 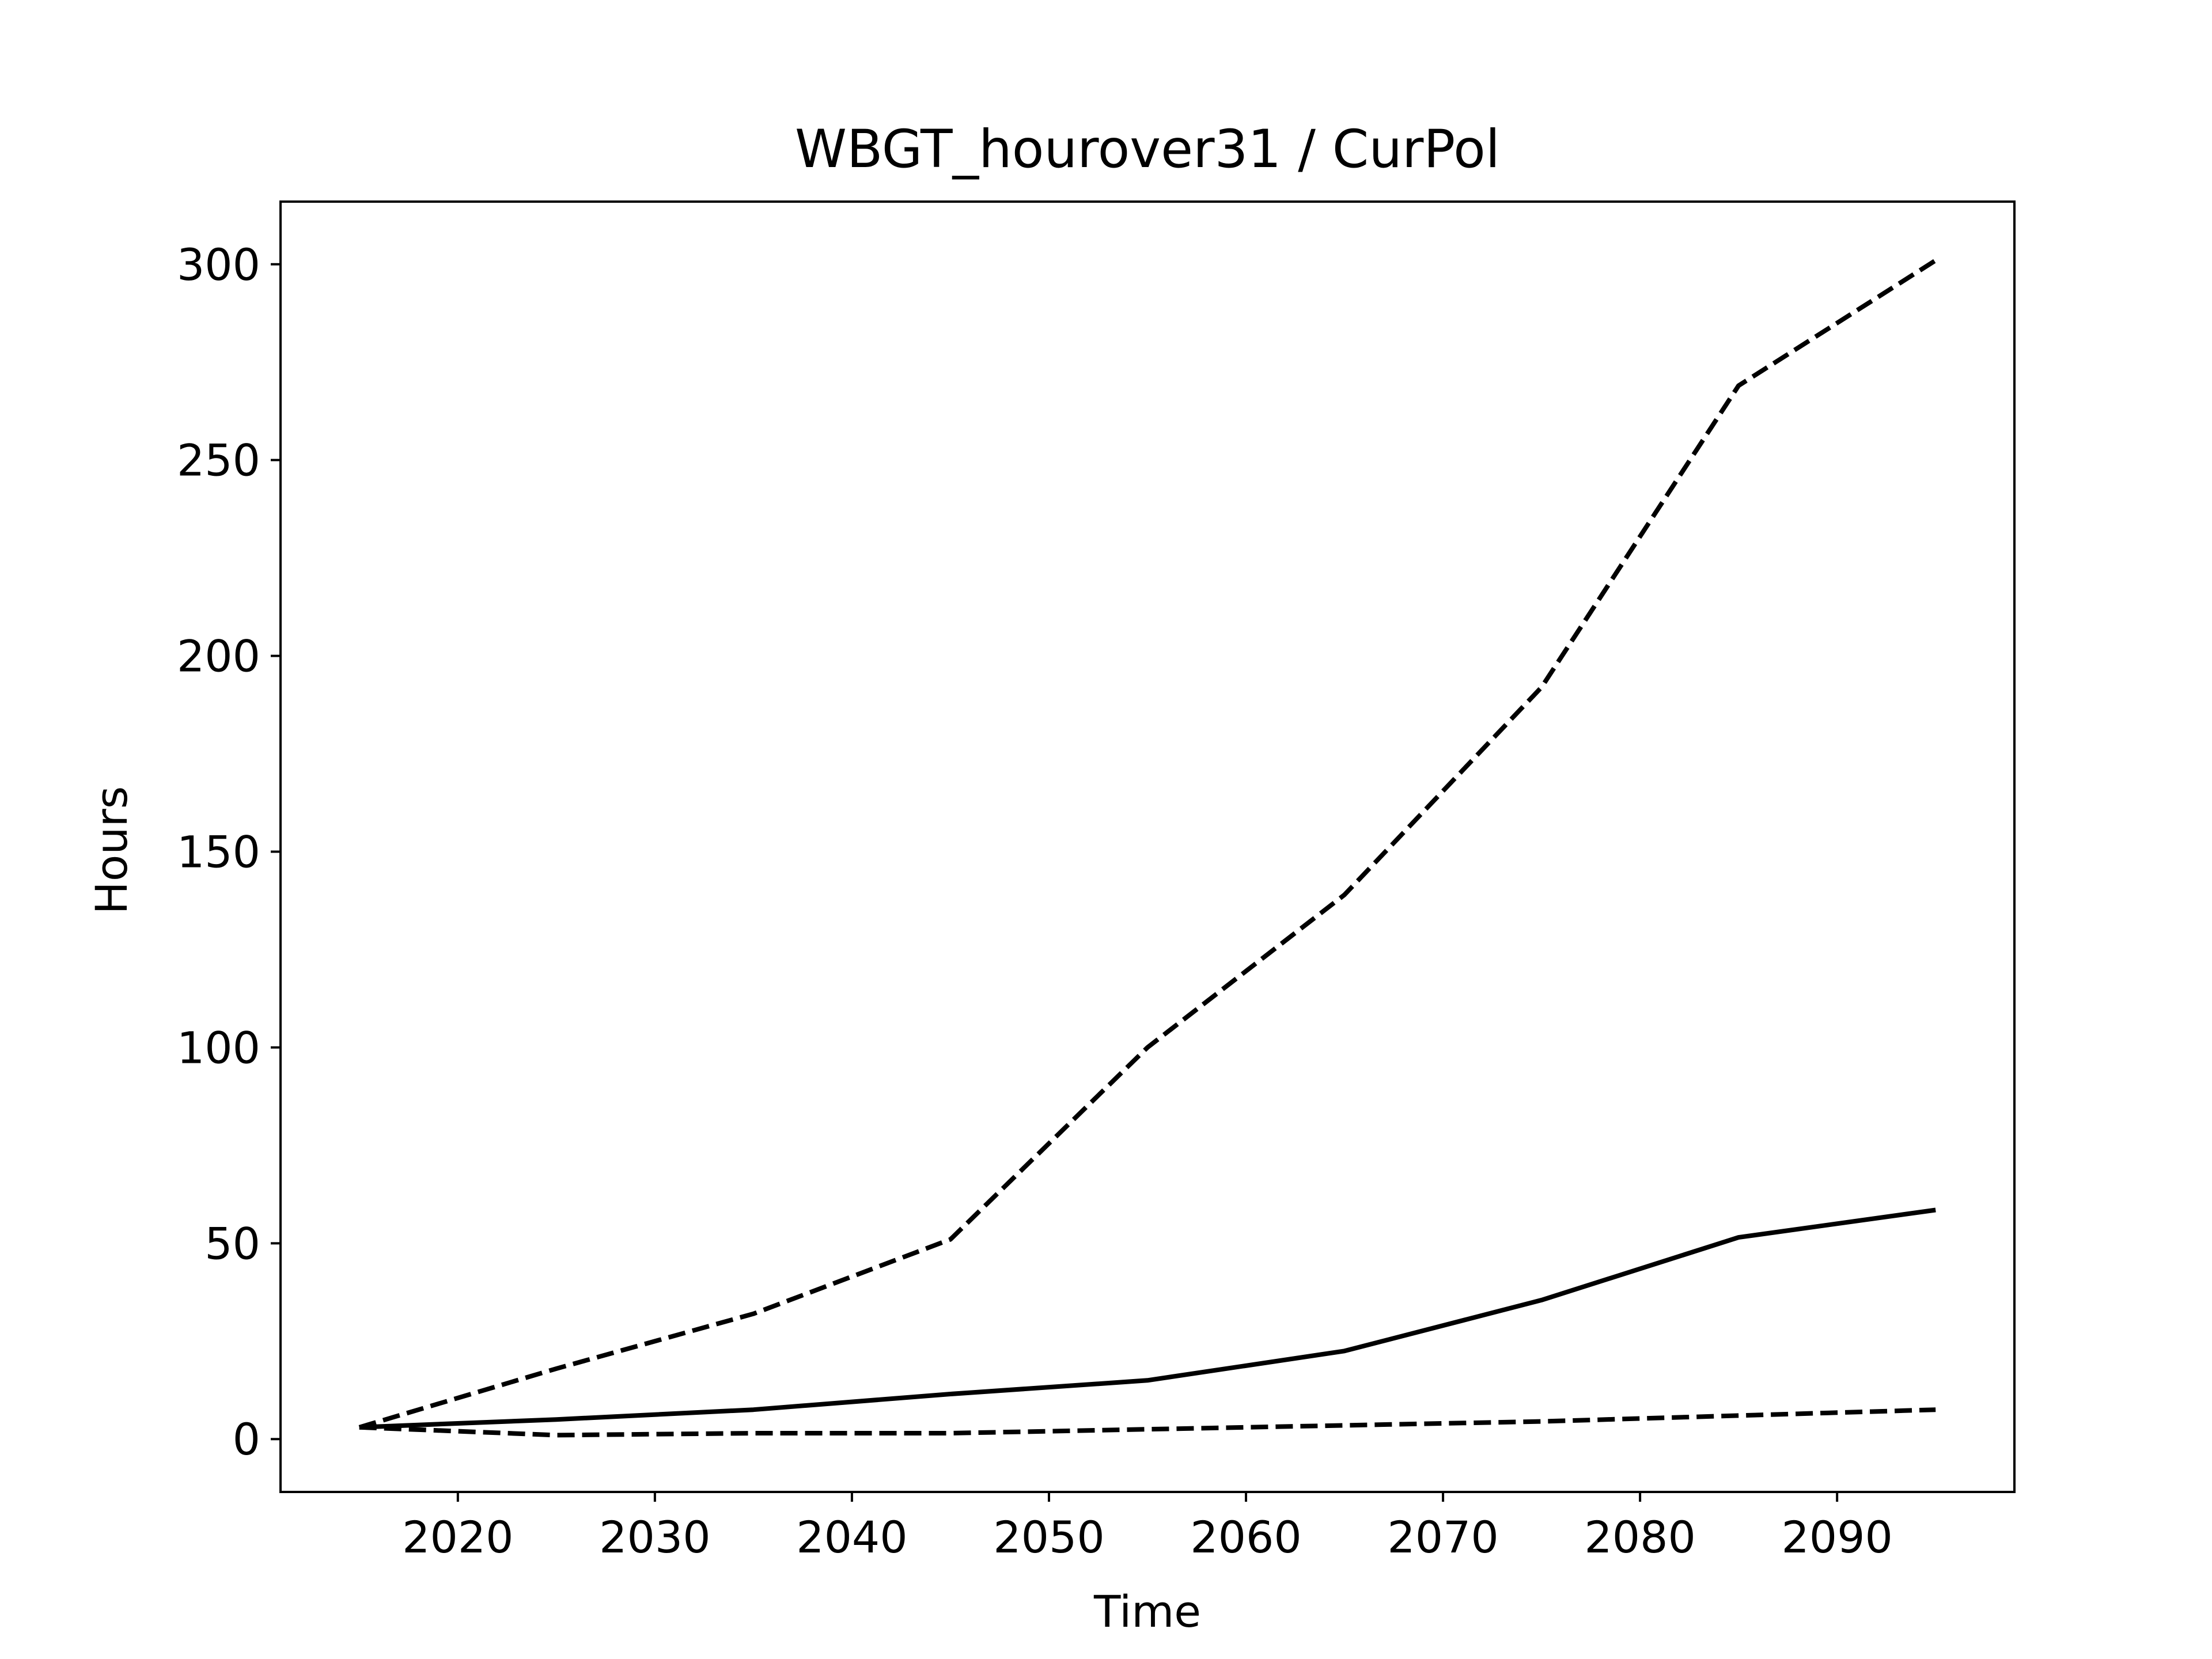 What do you see at coordinates (218, 1047) in the screenshot?
I see `y-tick-label: 100` at bounding box center [218, 1047].